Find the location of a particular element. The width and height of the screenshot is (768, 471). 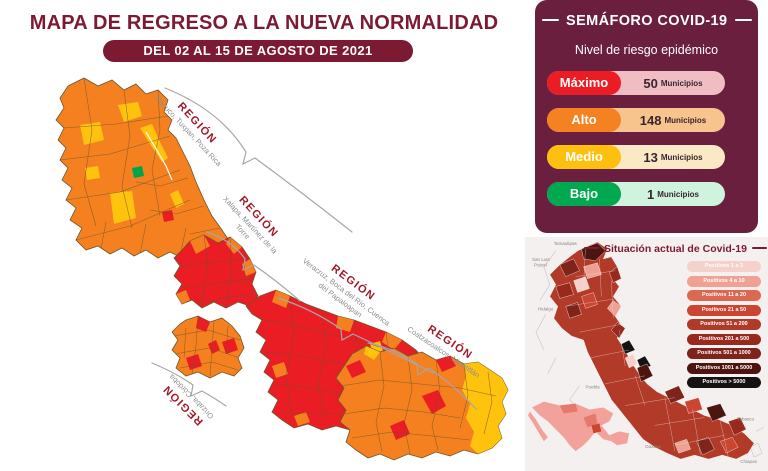

state-label-san-luis-2: Potosí is located at coordinates (541, 265).